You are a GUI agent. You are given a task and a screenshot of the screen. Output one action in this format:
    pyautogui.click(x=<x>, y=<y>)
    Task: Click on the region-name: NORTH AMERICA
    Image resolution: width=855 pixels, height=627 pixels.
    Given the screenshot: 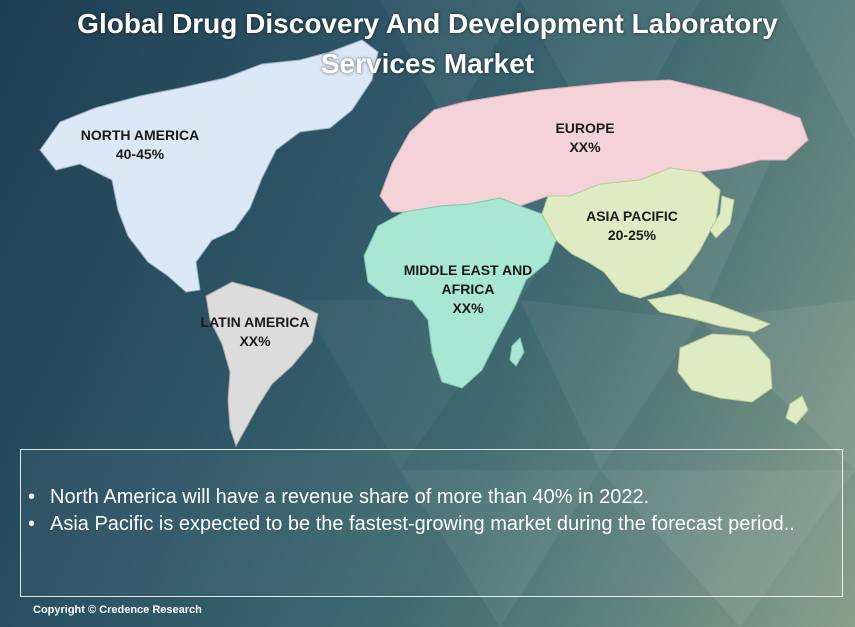 What is the action you would take?
    pyautogui.click(x=140, y=135)
    